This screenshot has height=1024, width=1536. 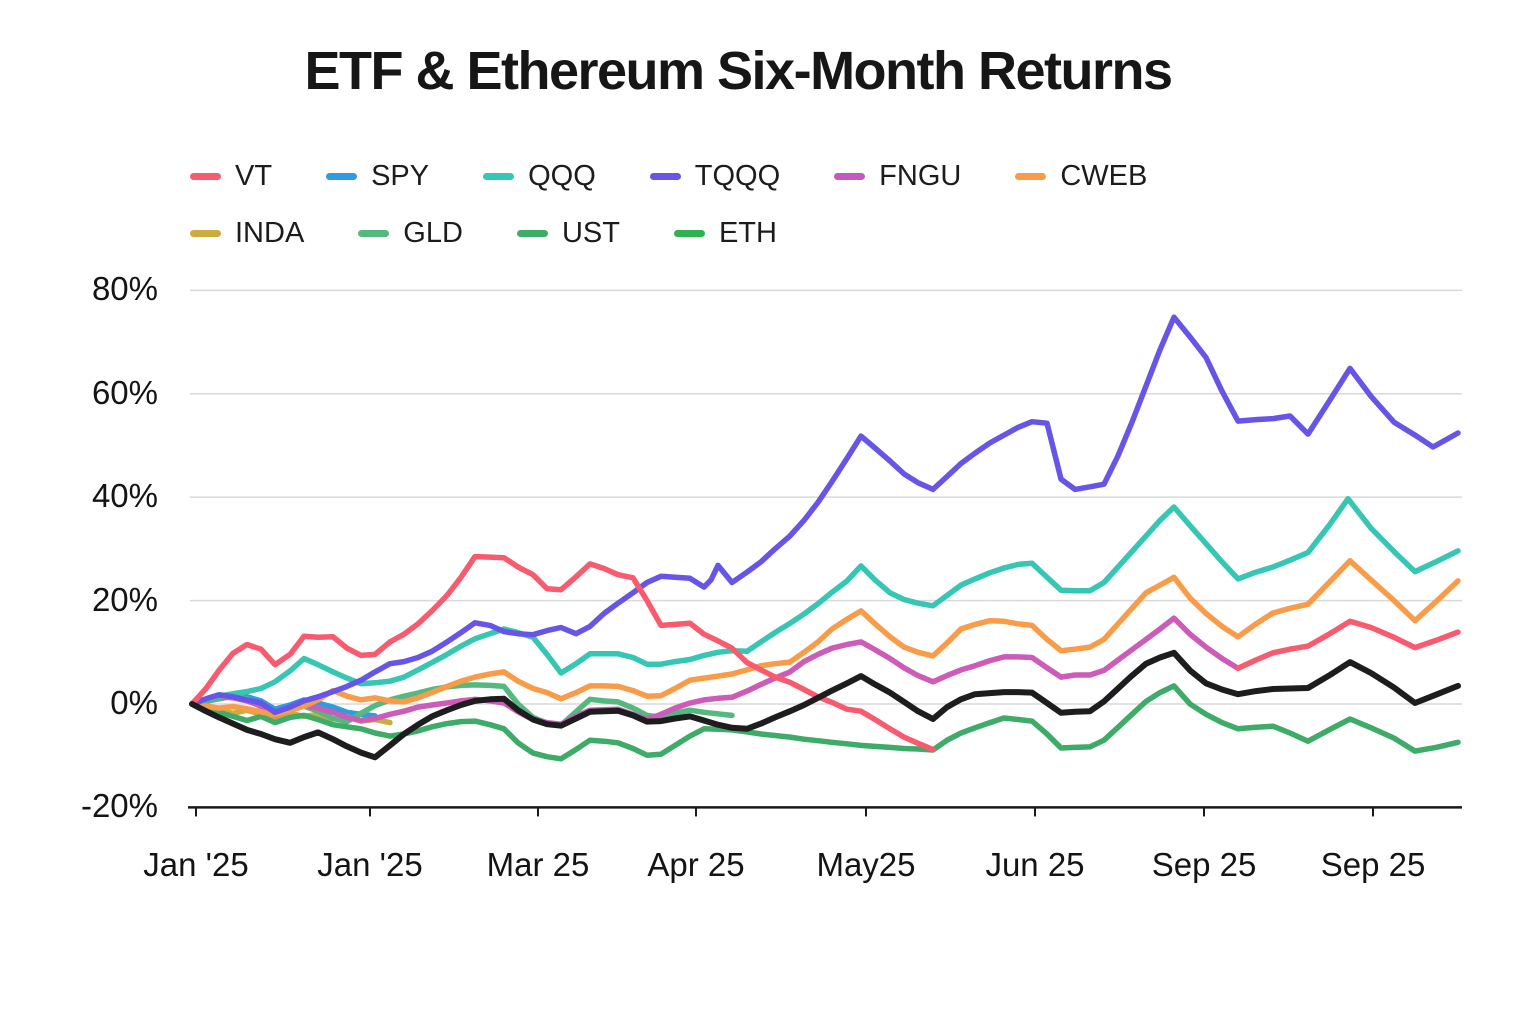 What do you see at coordinates (205, 233) in the screenshot?
I see `legend-swatch-INDA` at bounding box center [205, 233].